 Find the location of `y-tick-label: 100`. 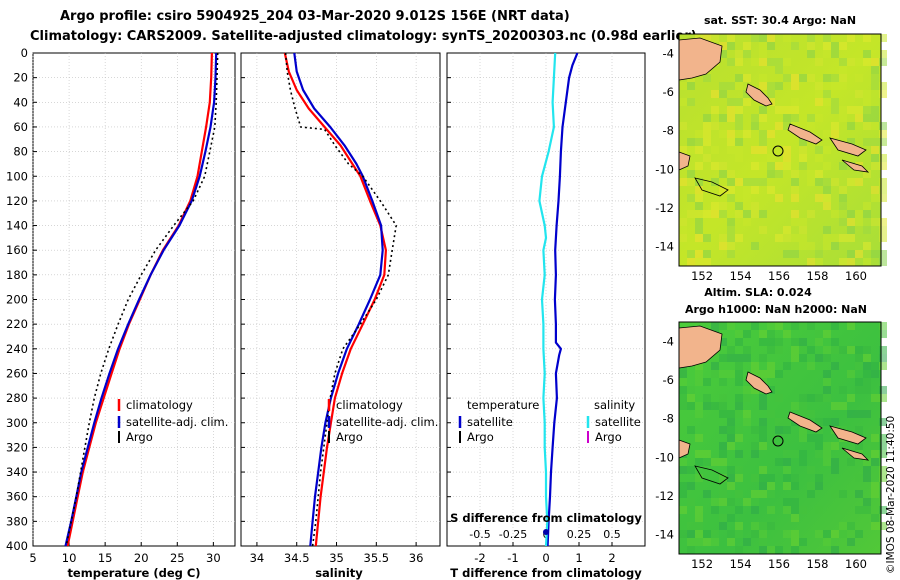

y-tick-label: 100 is located at coordinates (17, 176).